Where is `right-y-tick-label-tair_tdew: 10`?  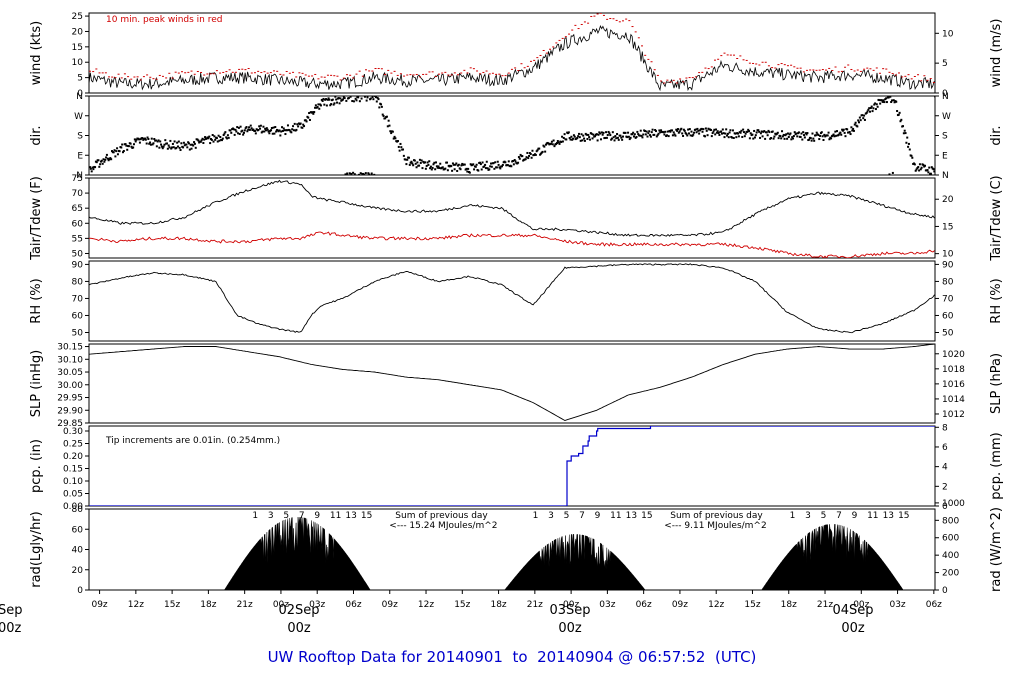 right-y-tick-label-tair_tdew: 10 is located at coordinates (948, 255).